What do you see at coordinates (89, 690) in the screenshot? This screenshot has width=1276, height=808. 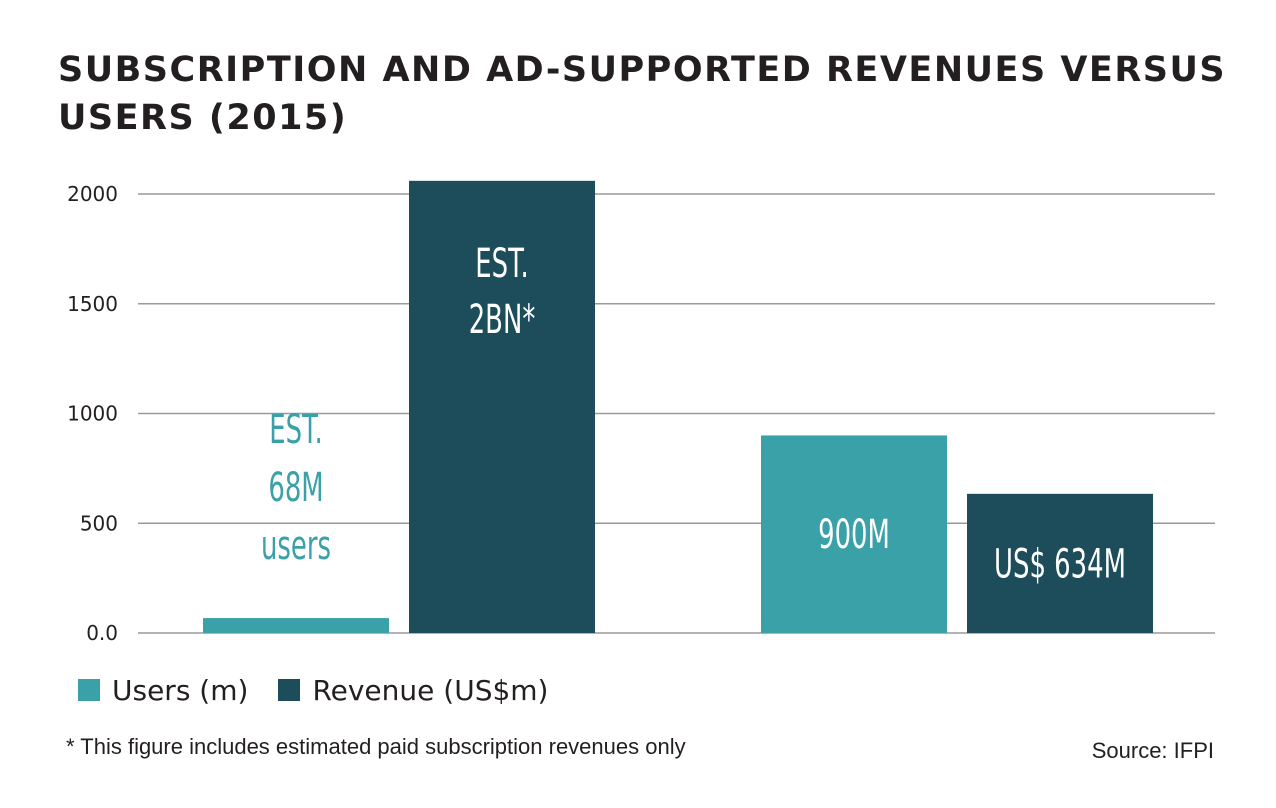 I see `legend-swatch-users` at bounding box center [89, 690].